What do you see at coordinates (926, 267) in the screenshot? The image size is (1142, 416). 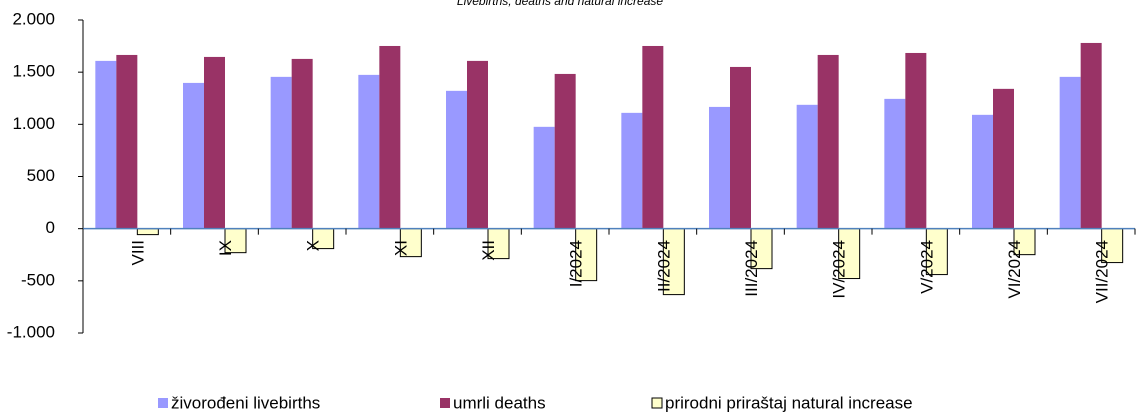 I see `x-tick-label: V/2024` at bounding box center [926, 267].